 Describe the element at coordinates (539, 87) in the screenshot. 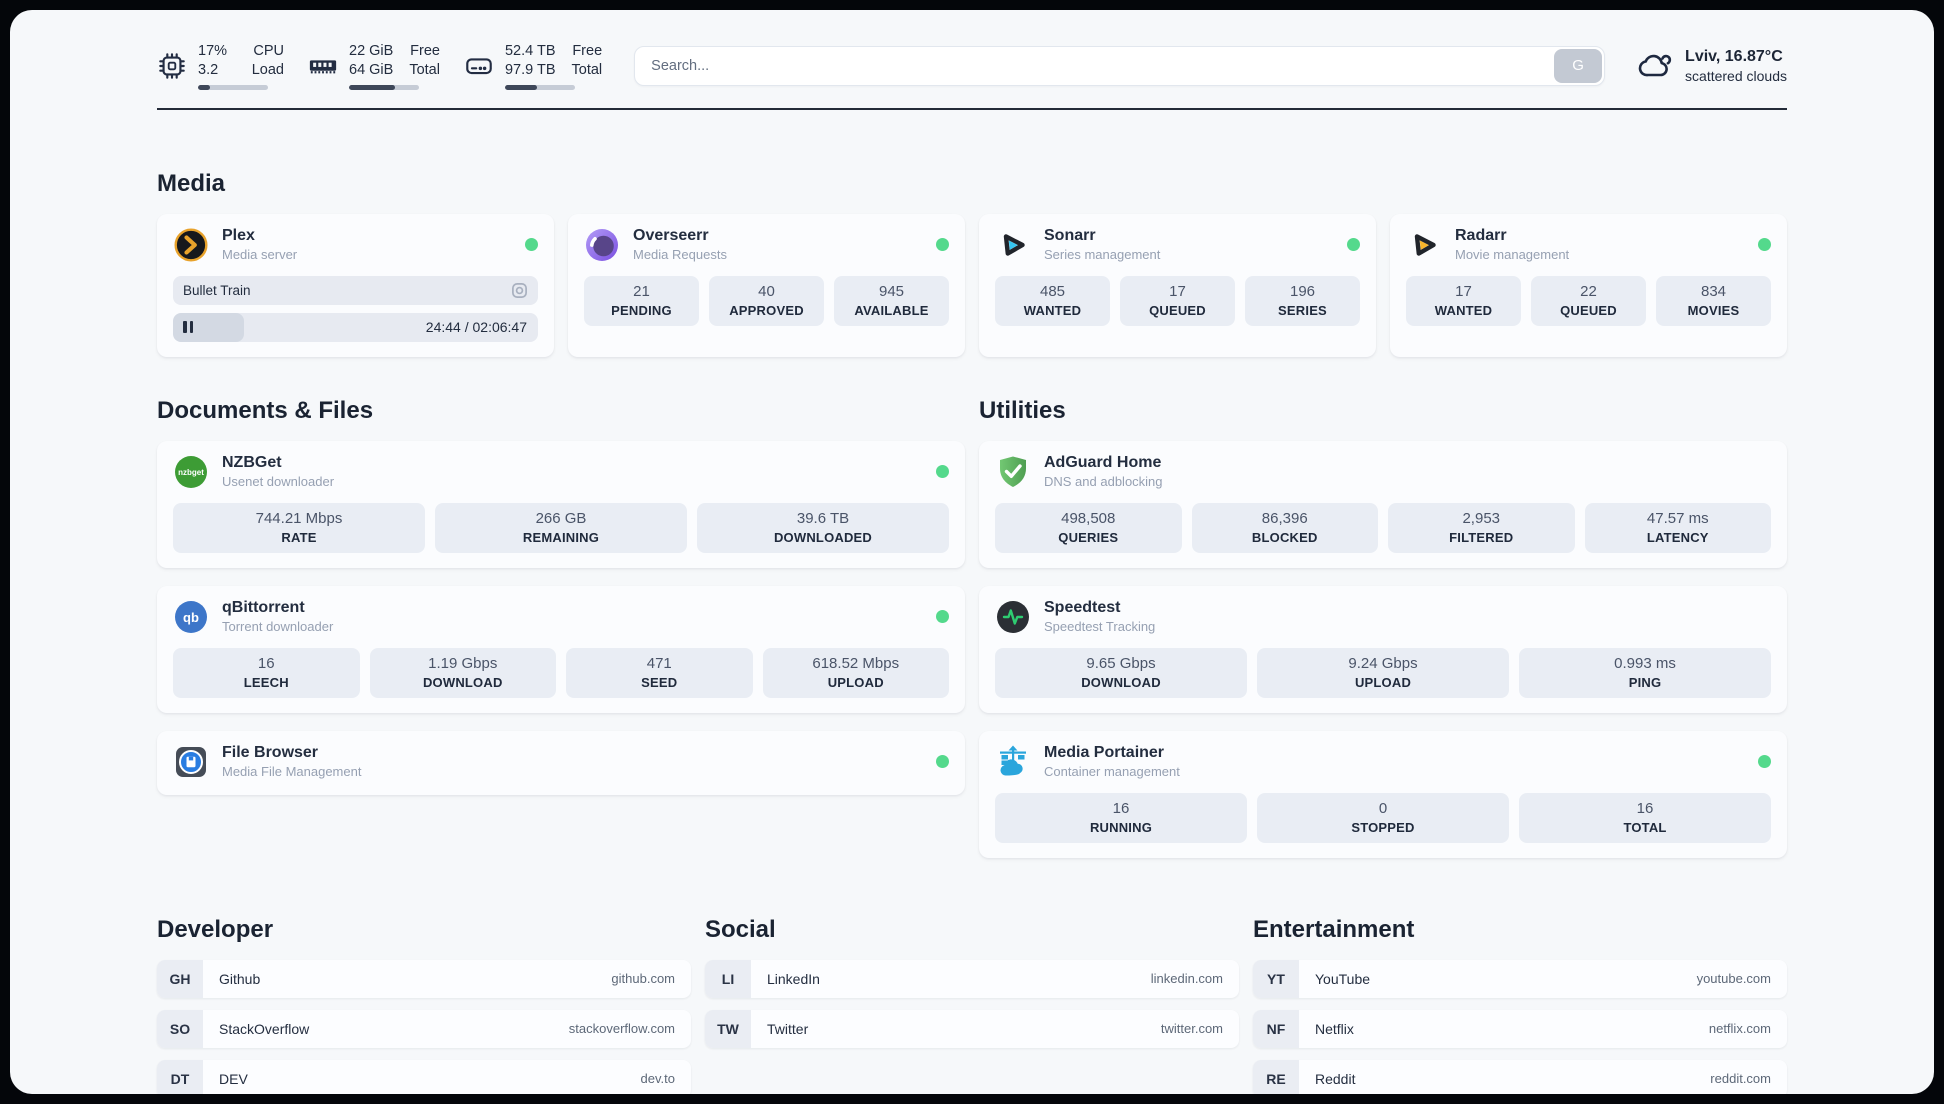

I see `disk-progress-track` at that location.